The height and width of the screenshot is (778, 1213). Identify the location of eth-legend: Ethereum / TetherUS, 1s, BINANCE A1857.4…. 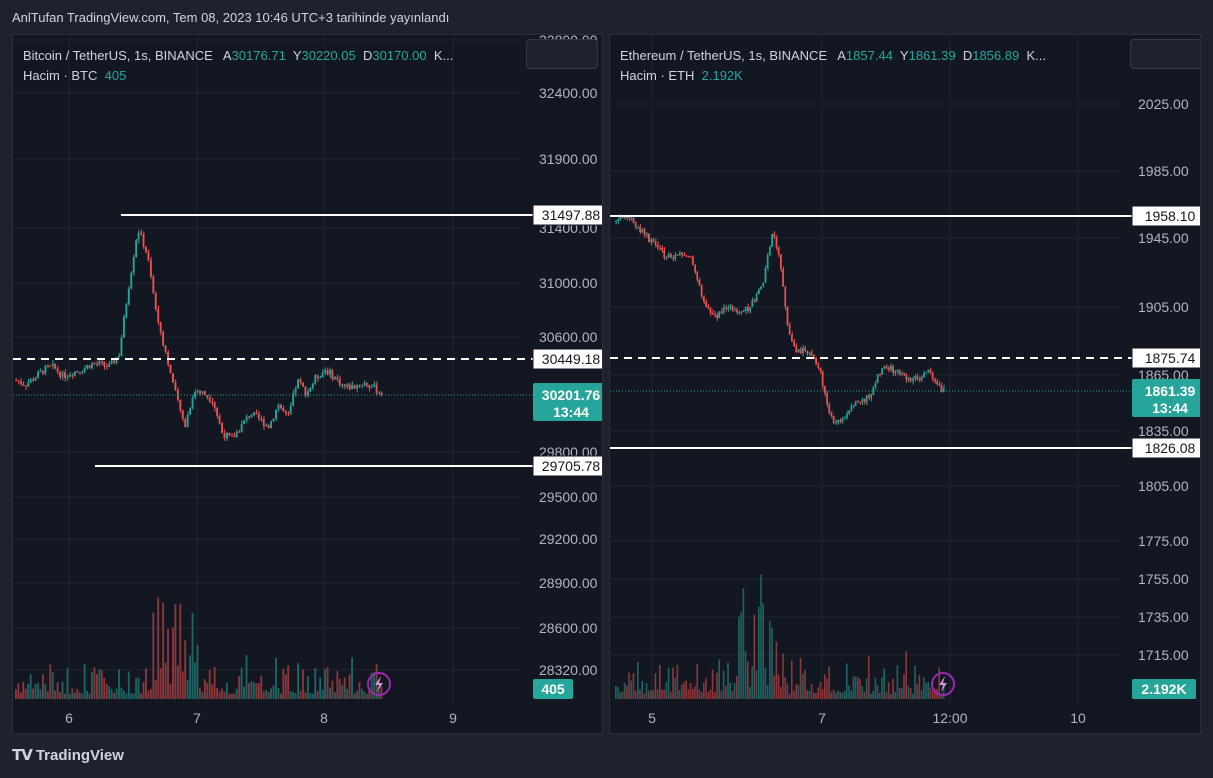
(833, 66).